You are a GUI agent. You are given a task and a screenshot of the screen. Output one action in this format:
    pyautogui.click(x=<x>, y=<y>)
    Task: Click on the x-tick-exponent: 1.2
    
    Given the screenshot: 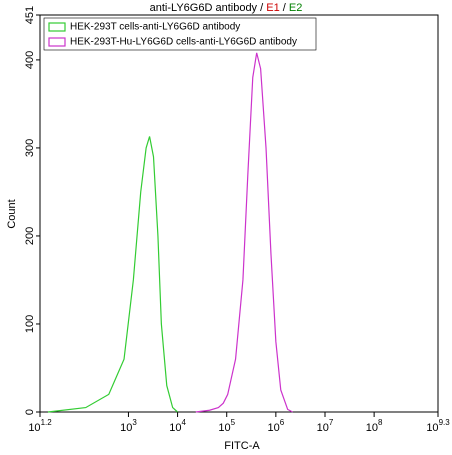 What is the action you would take?
    pyautogui.click(x=47, y=422)
    